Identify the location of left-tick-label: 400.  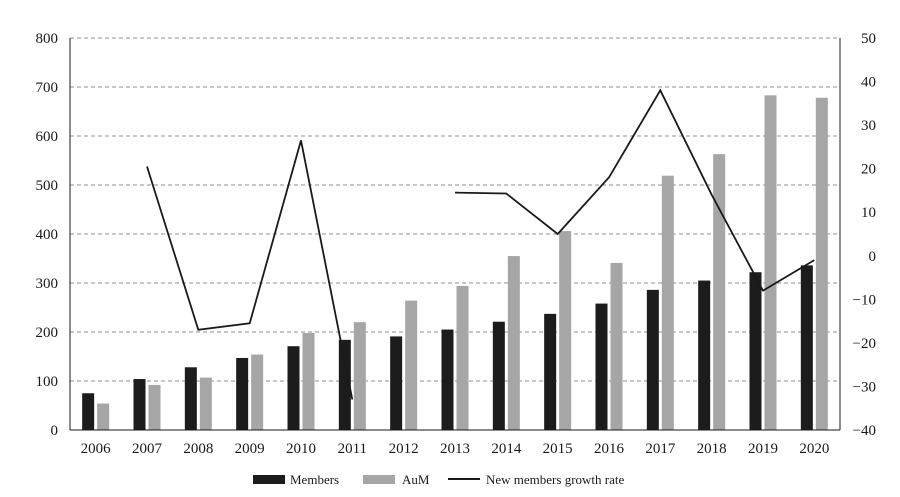
(47, 235).